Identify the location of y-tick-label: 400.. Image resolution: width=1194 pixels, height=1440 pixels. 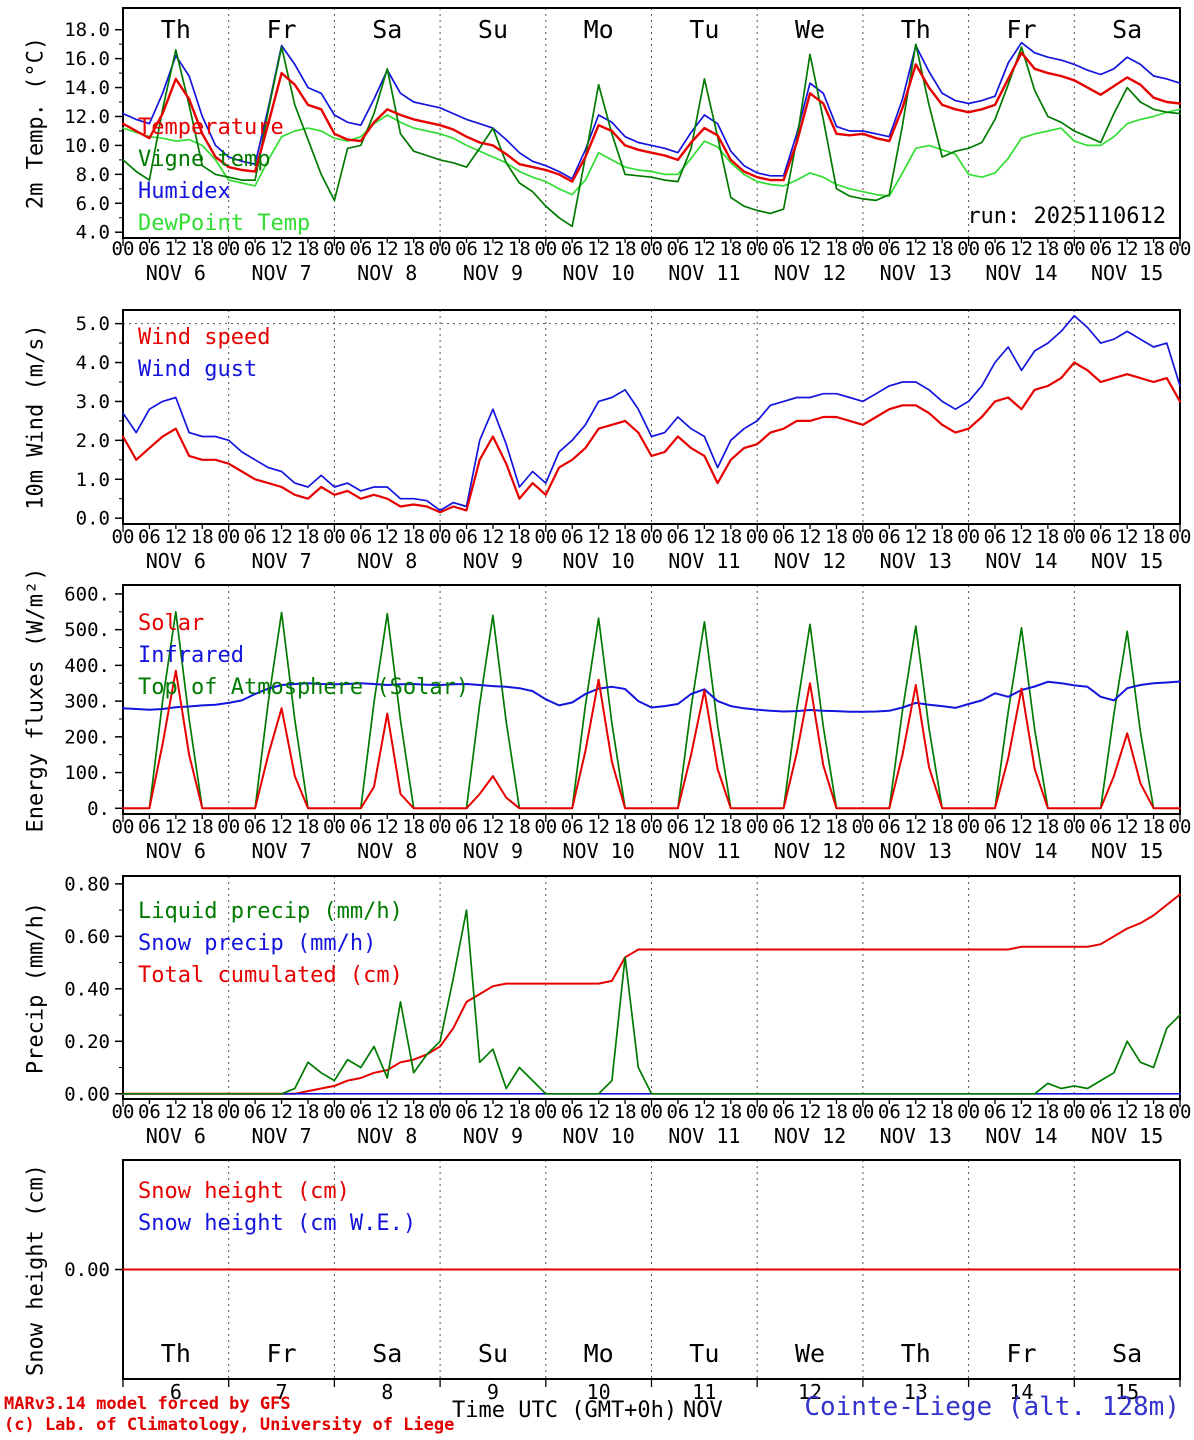
(87, 666).